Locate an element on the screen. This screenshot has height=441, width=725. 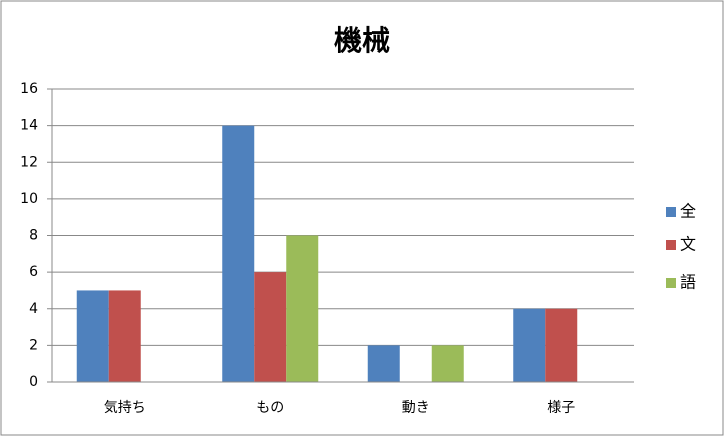
x-tick-label: もの is located at coordinates (270, 408).